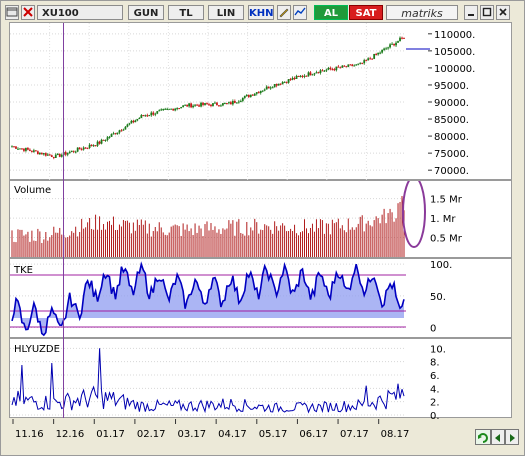 The width and height of the screenshot is (525, 456). I want to click on scale-label: LIN, so click(226, 13).